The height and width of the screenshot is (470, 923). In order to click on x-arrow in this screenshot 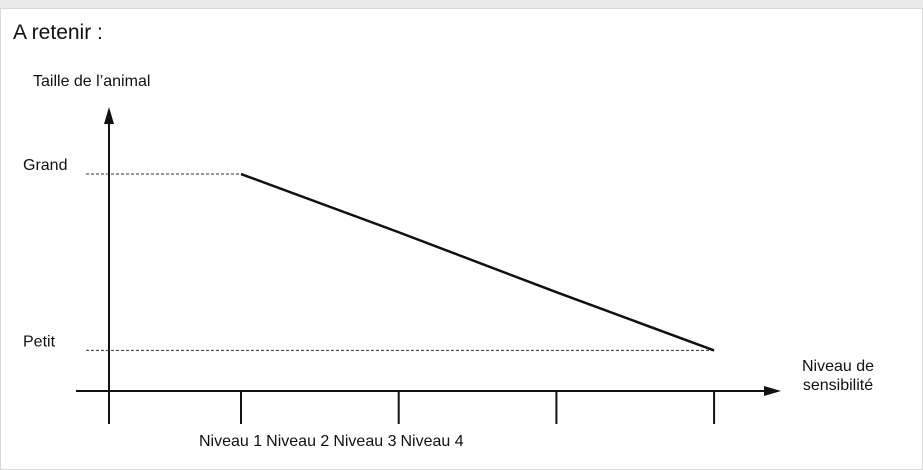, I will do `click(772, 391)`.